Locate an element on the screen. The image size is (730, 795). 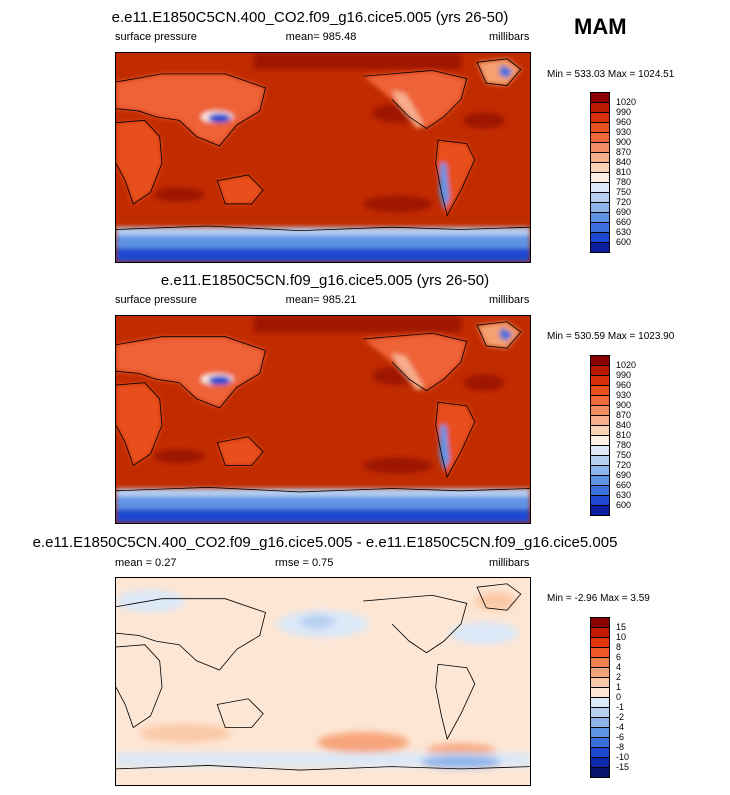
panel-1-map-canvas is located at coordinates (323, 157).